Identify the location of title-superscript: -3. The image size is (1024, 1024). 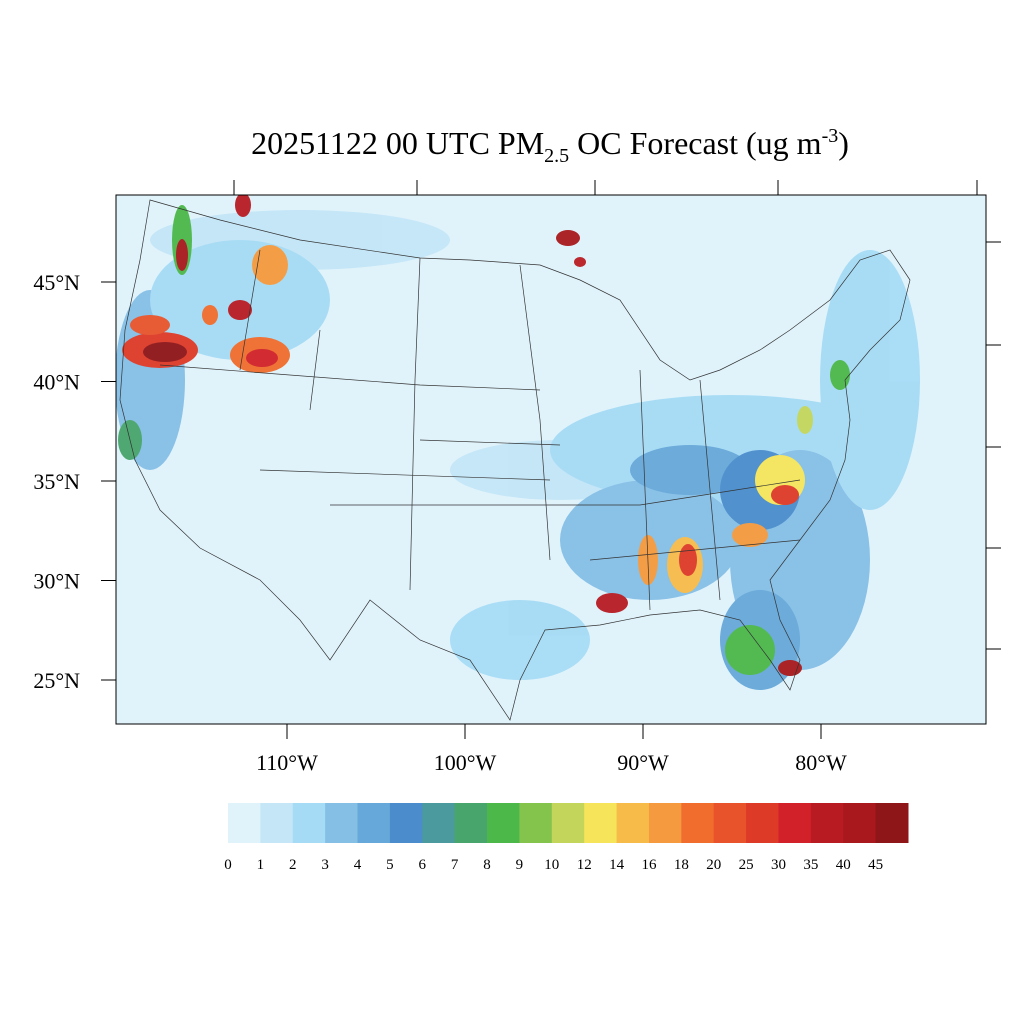
(830, 136).